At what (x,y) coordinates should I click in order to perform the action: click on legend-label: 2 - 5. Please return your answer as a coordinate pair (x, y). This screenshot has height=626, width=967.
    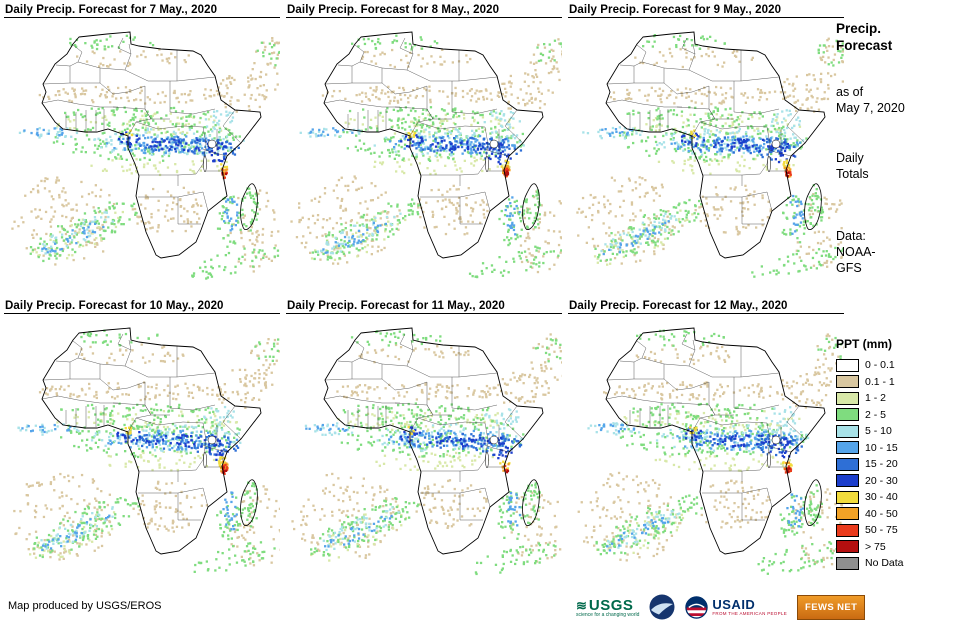
    Looking at the image, I should click on (876, 414).